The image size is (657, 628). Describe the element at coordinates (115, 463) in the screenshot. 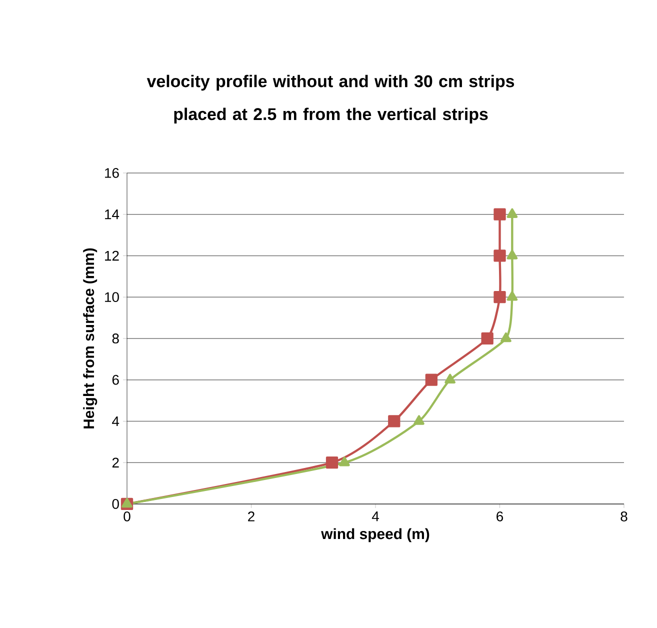

I see `y-tick-label: 2` at that location.